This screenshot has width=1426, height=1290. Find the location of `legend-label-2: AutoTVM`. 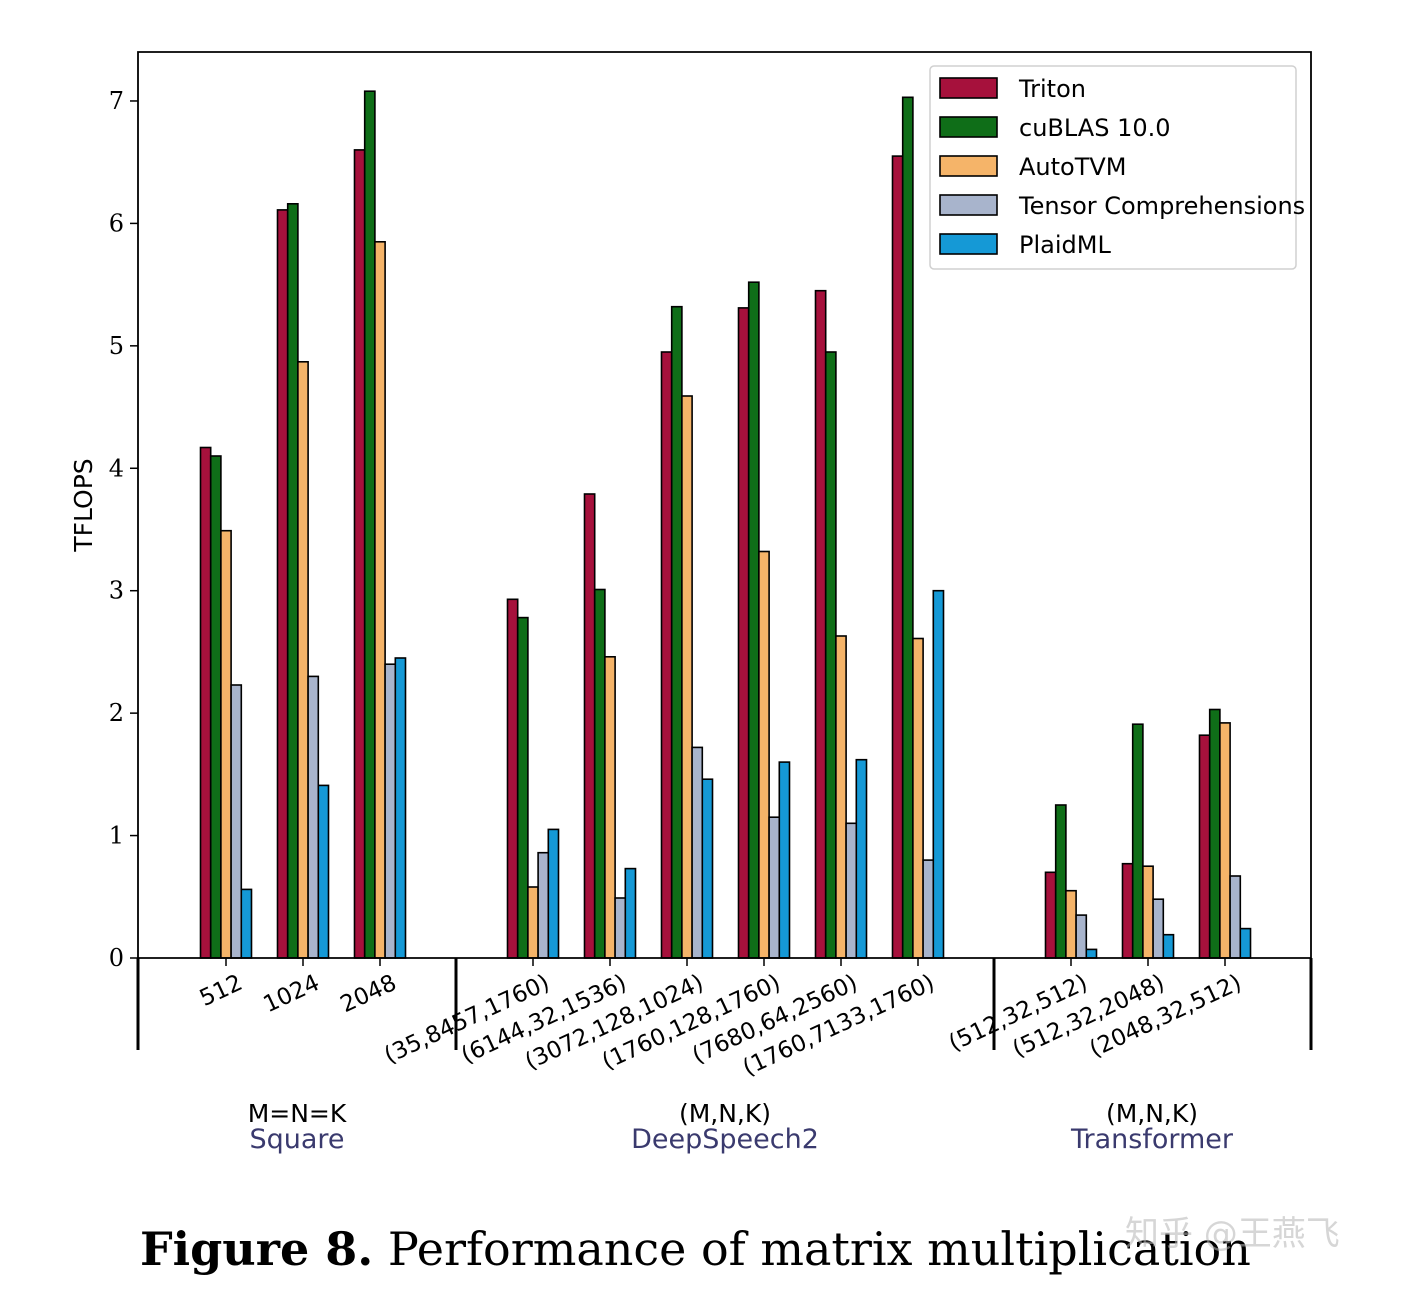

legend-label-2: AutoTVM is located at coordinates (1073, 167).